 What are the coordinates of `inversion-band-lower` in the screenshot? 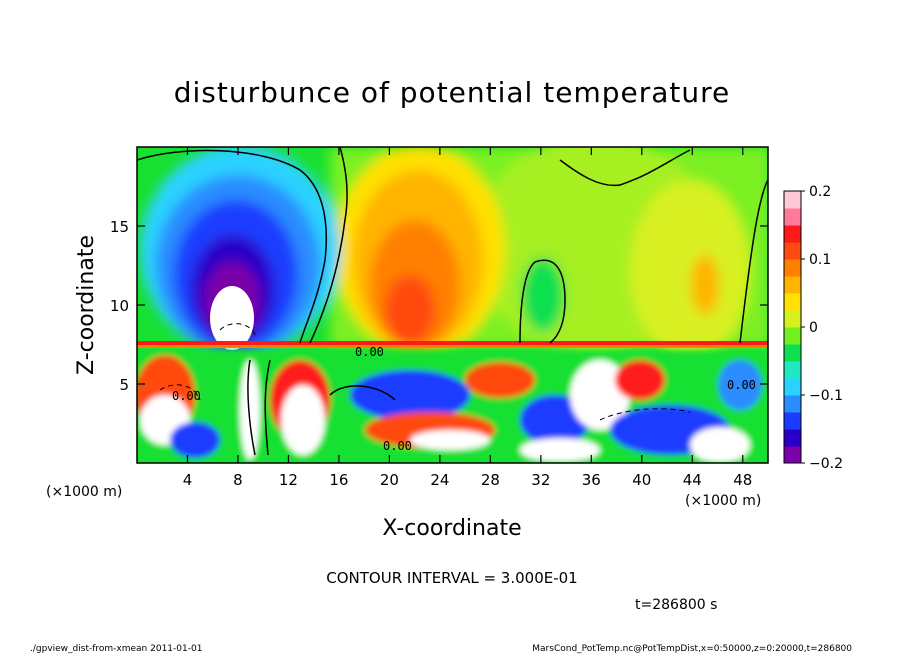 It's located at (452, 346).